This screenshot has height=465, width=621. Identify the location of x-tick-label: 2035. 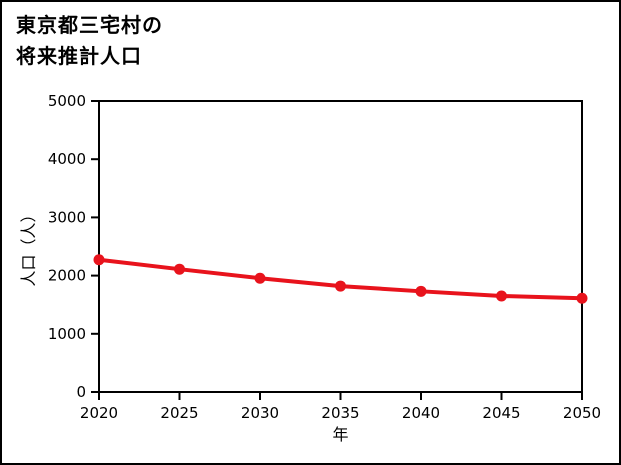
(340, 413).